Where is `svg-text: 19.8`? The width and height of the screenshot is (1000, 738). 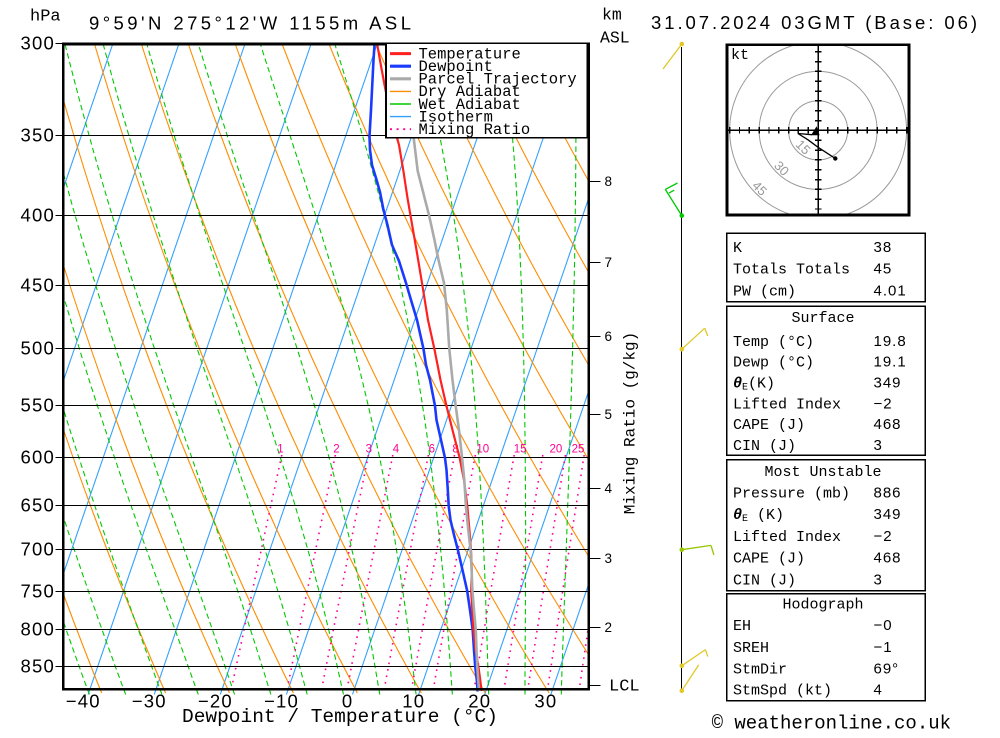
svg-text: 19.8 is located at coordinates (890, 341).